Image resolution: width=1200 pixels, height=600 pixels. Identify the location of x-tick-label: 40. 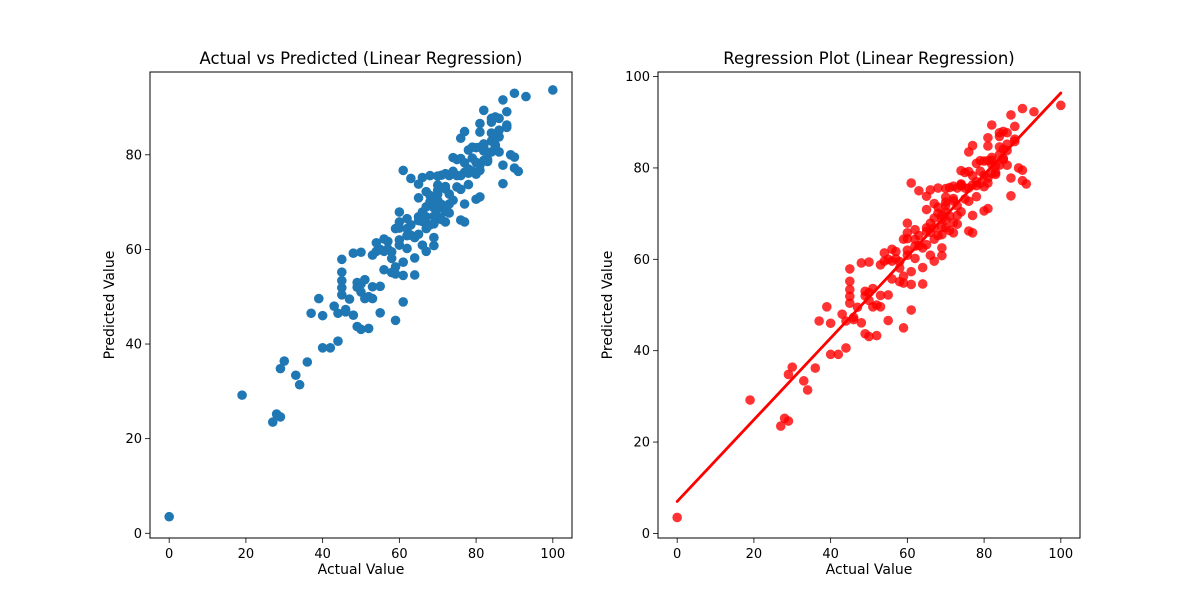
(830, 554).